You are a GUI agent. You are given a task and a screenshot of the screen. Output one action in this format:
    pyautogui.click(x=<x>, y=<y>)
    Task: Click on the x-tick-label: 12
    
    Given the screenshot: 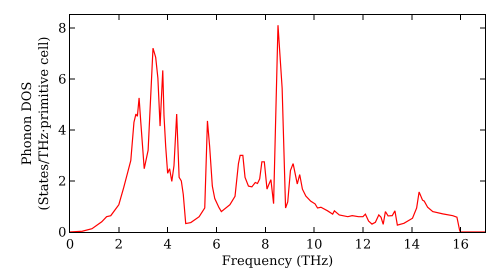 What is the action you would take?
    pyautogui.click(x=363, y=245)
    